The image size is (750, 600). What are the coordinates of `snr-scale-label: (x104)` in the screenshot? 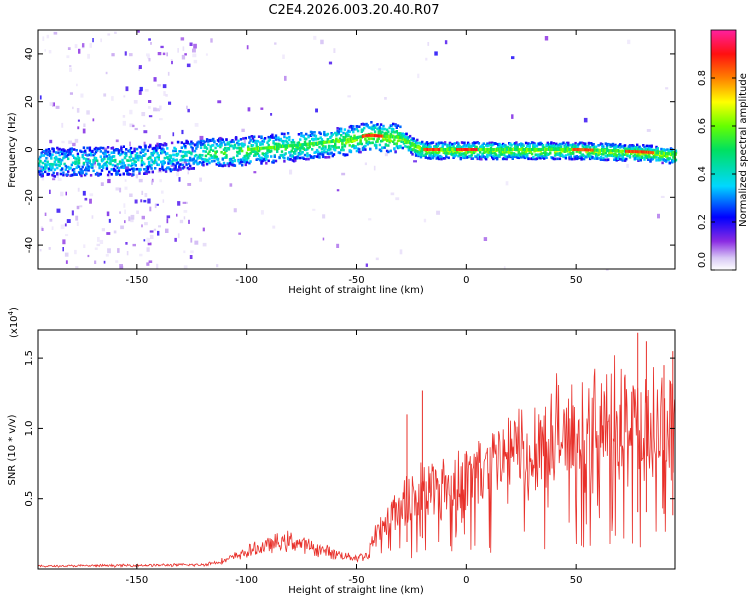 It's located at (13, 322).